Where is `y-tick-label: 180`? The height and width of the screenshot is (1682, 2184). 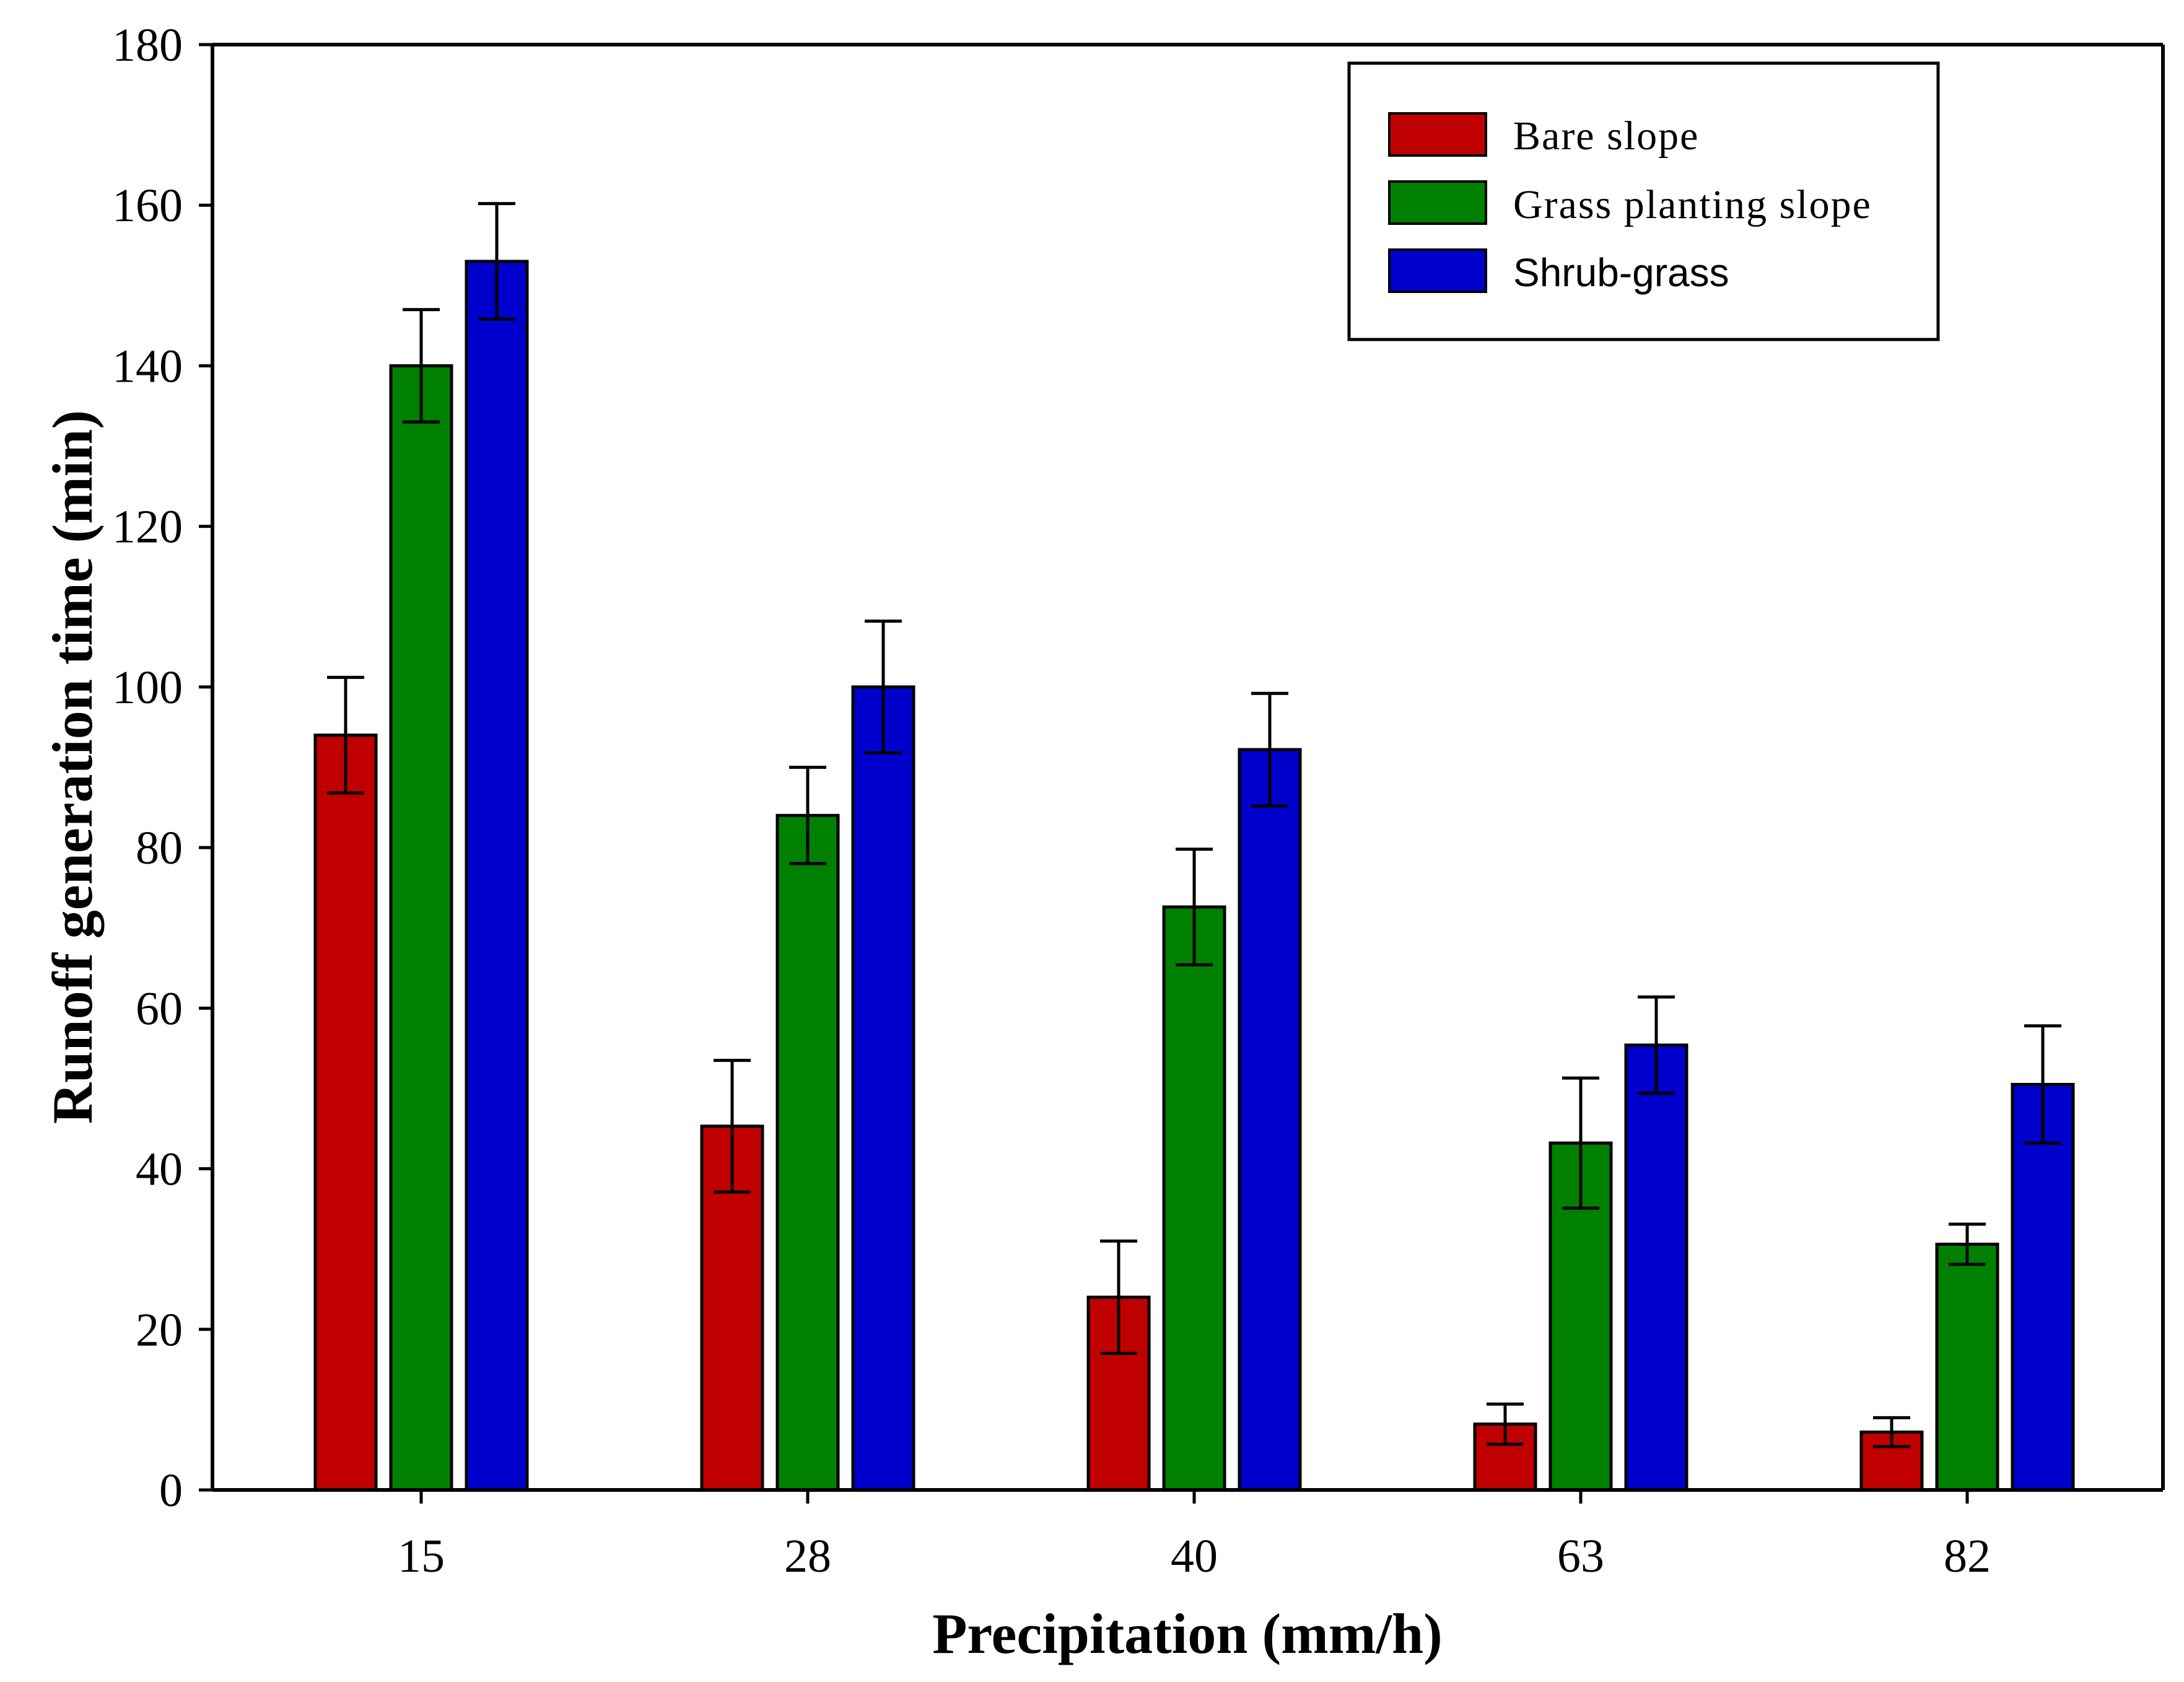 y-tick-label: 180 is located at coordinates (148, 45).